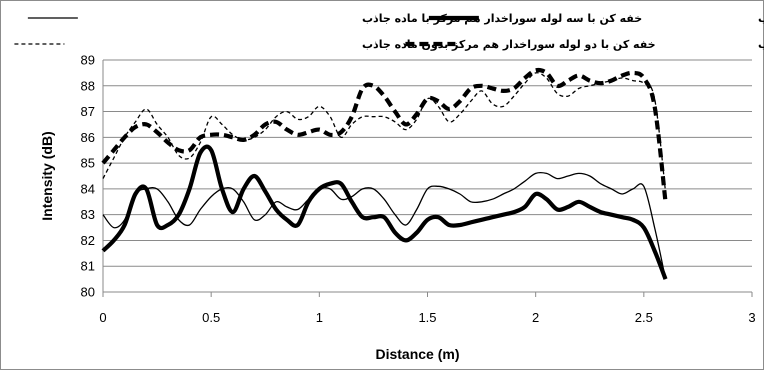  What do you see at coordinates (88, 240) in the screenshot?
I see `y-tick-label: 82` at bounding box center [88, 240].